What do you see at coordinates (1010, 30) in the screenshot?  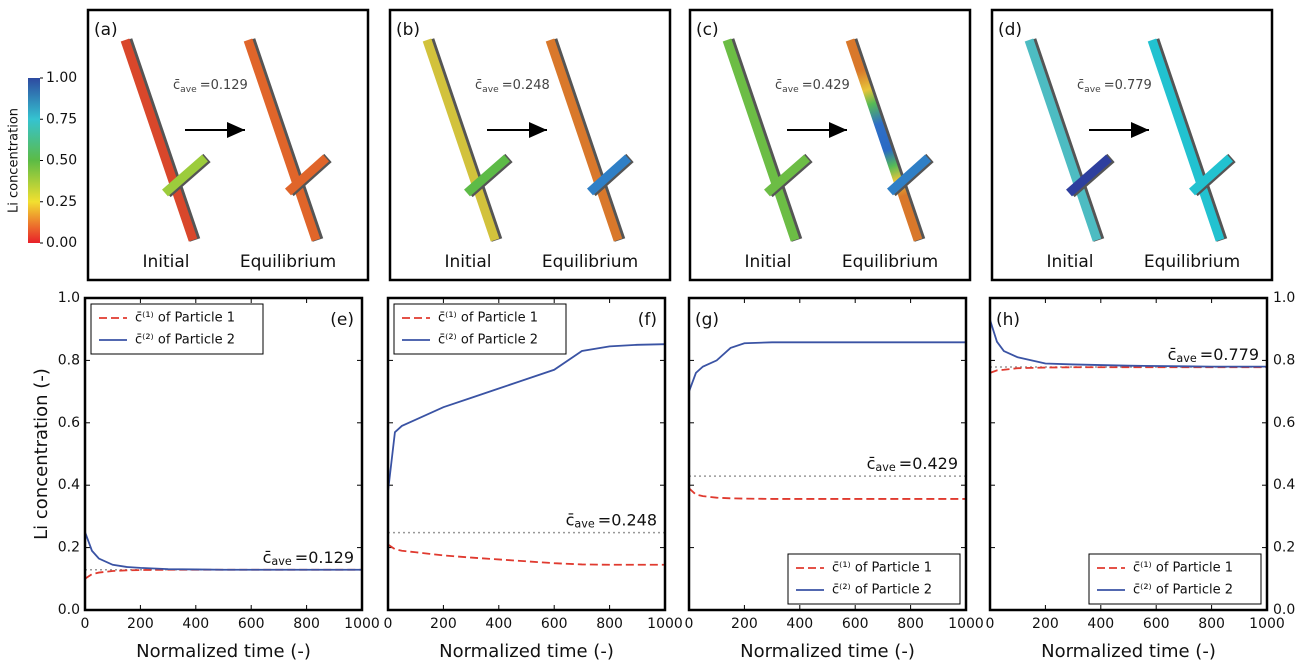 I see `panel-label: (d)` at bounding box center [1010, 30].